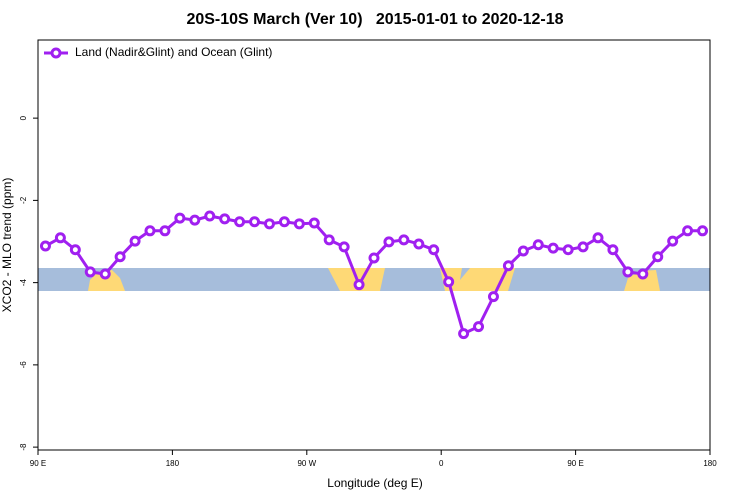 The height and width of the screenshot is (500, 750). What do you see at coordinates (56, 53) in the screenshot?
I see `legend-marker` at bounding box center [56, 53].